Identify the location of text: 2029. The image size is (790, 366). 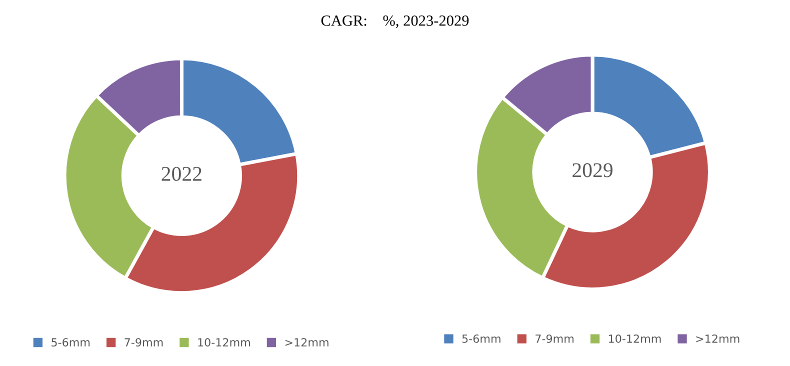
(592, 170).